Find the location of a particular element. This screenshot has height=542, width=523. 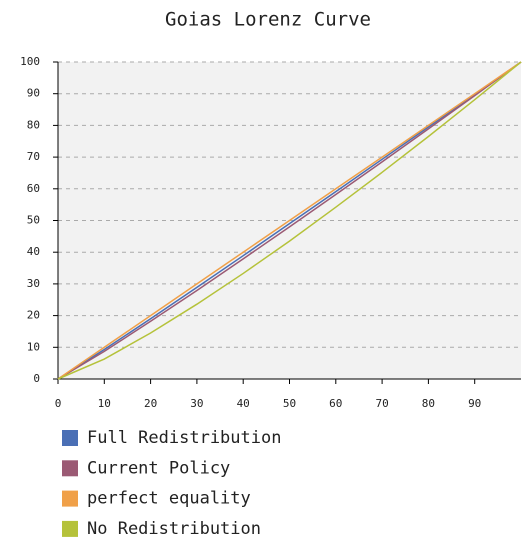

y-tick-label: 50 is located at coordinates (33, 220).